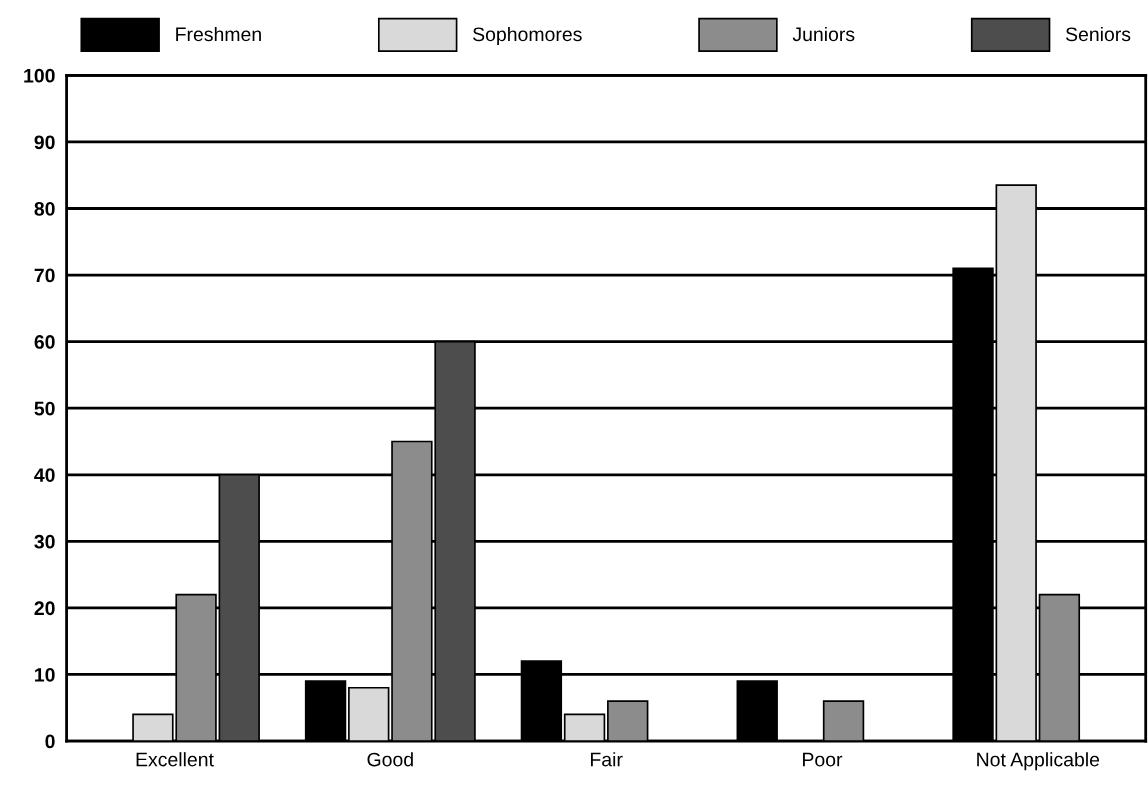  Describe the element at coordinates (1098, 34) in the screenshot. I see `legend-label: Seniors` at that location.